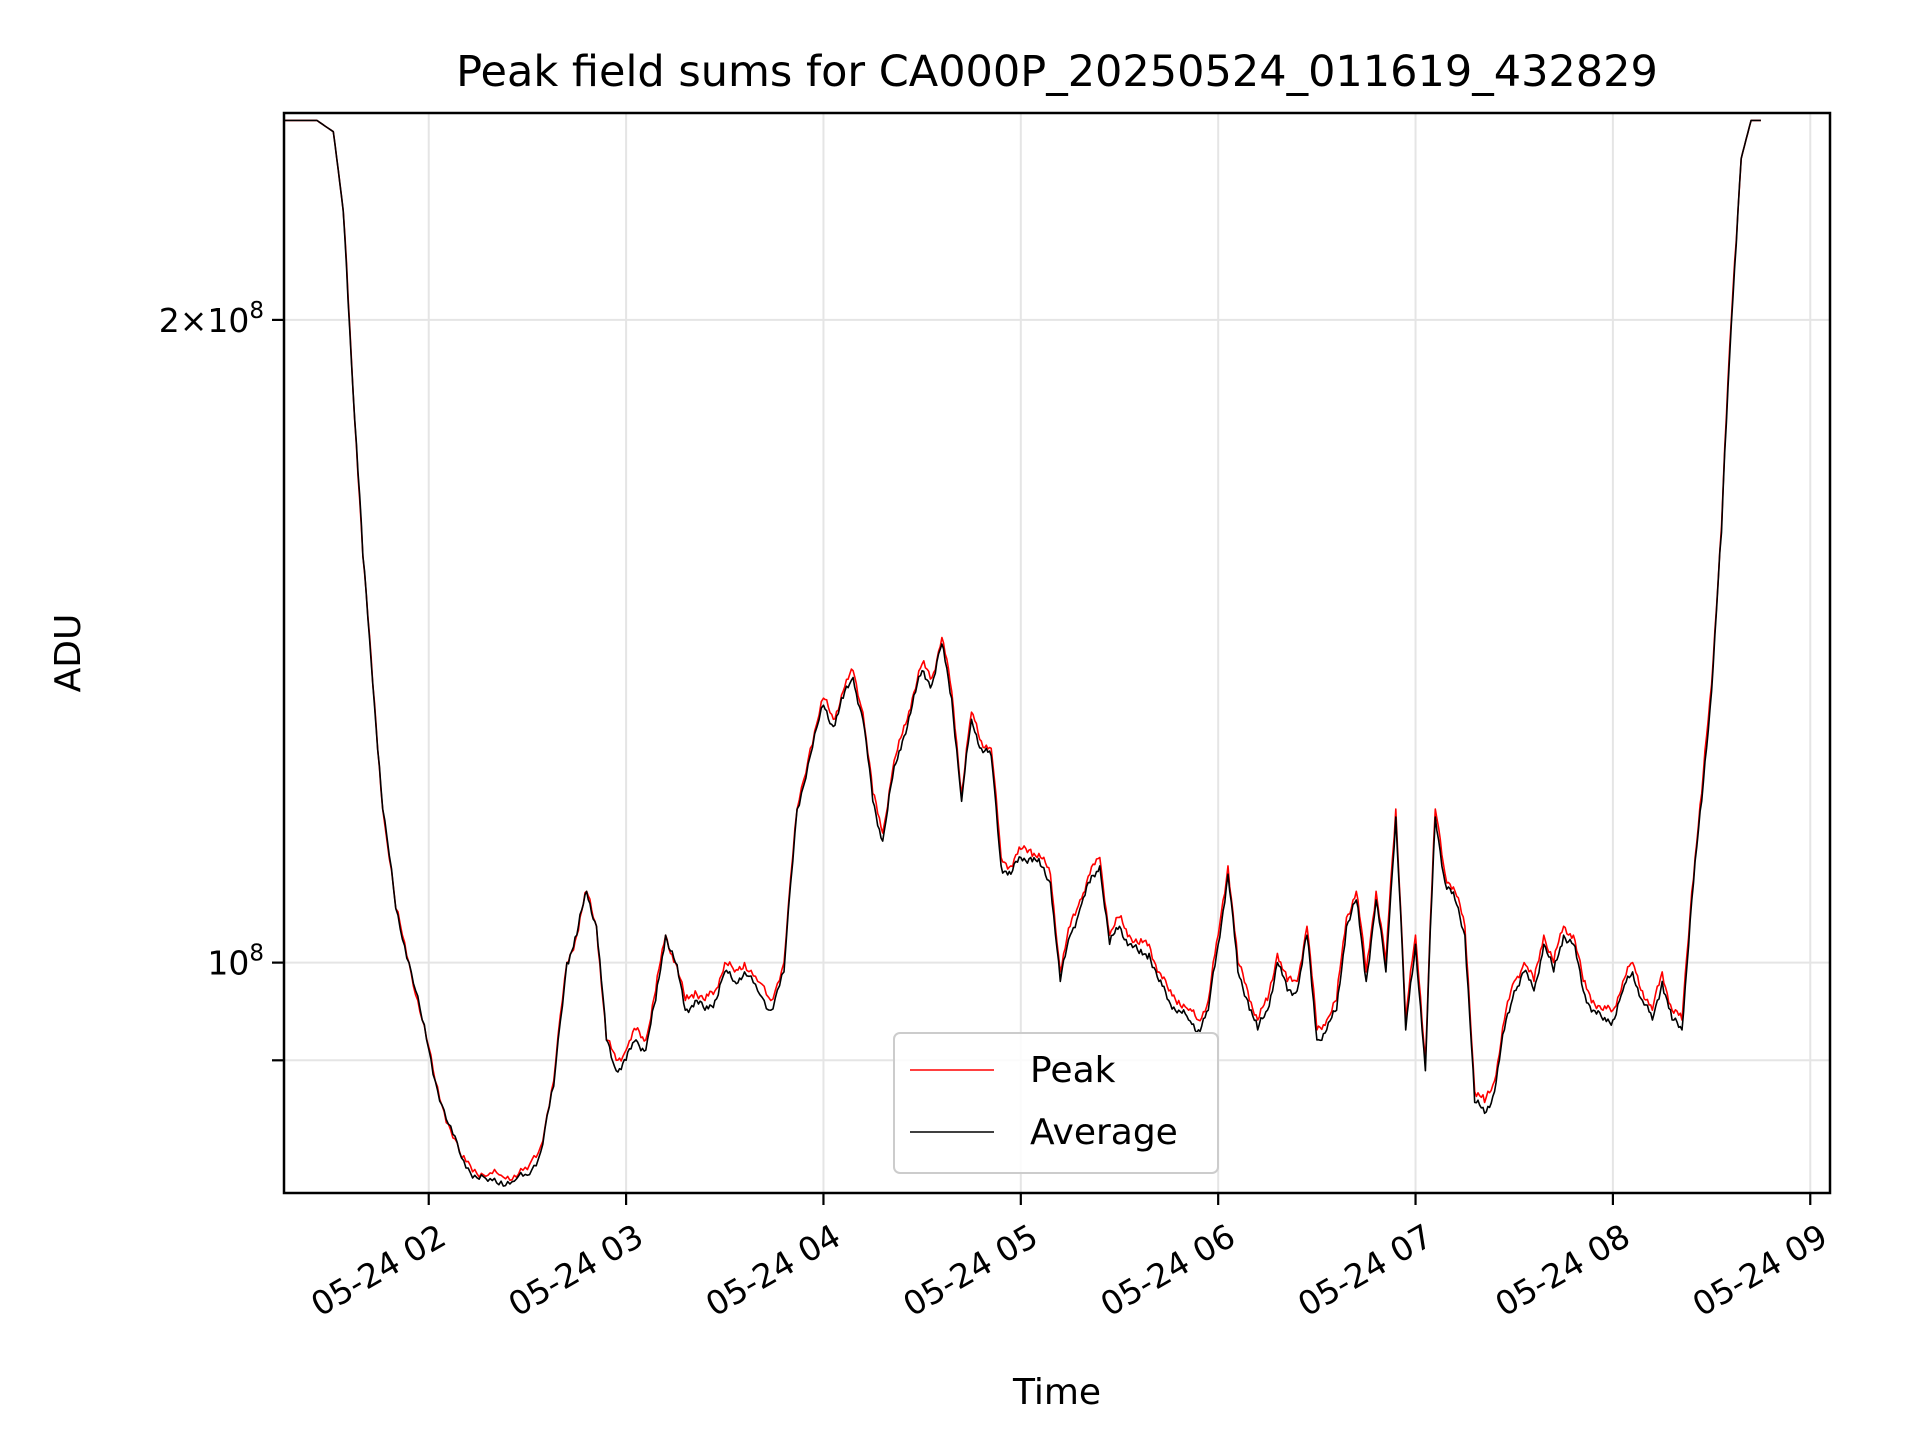 The image size is (1920, 1440). What do you see at coordinates (378, 1270) in the screenshot?
I see `x-tick-label: 05-24 02` at bounding box center [378, 1270].